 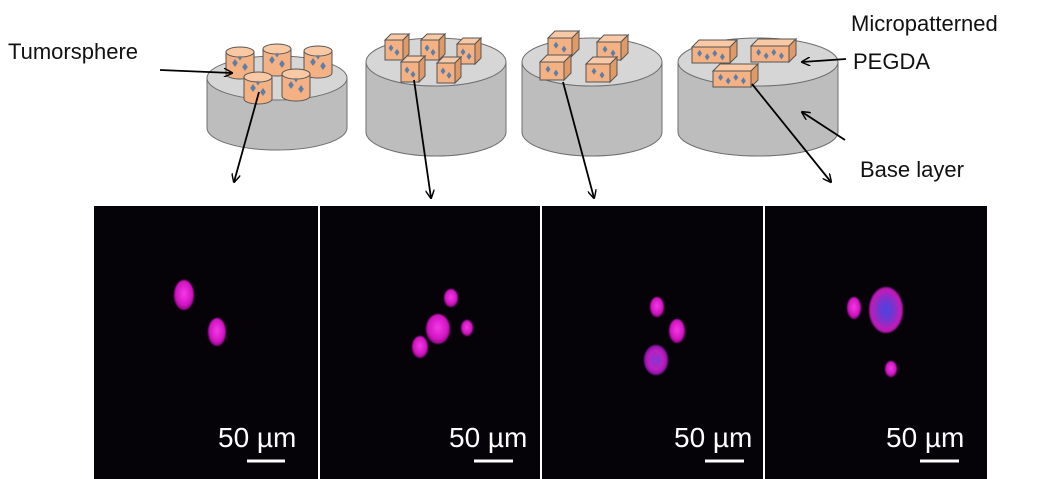 What do you see at coordinates (451, 298) in the screenshot?
I see `nucleus-2b` at bounding box center [451, 298].